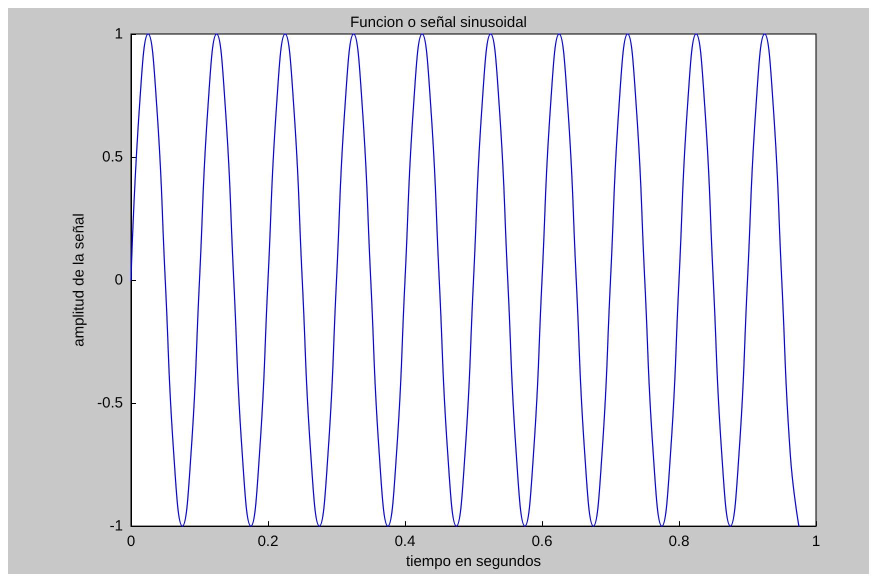 Image resolution: width=877 pixels, height=582 pixels. Describe the element at coordinates (474, 561) in the screenshot. I see `x-axis-title: tiempo en segundos` at that location.